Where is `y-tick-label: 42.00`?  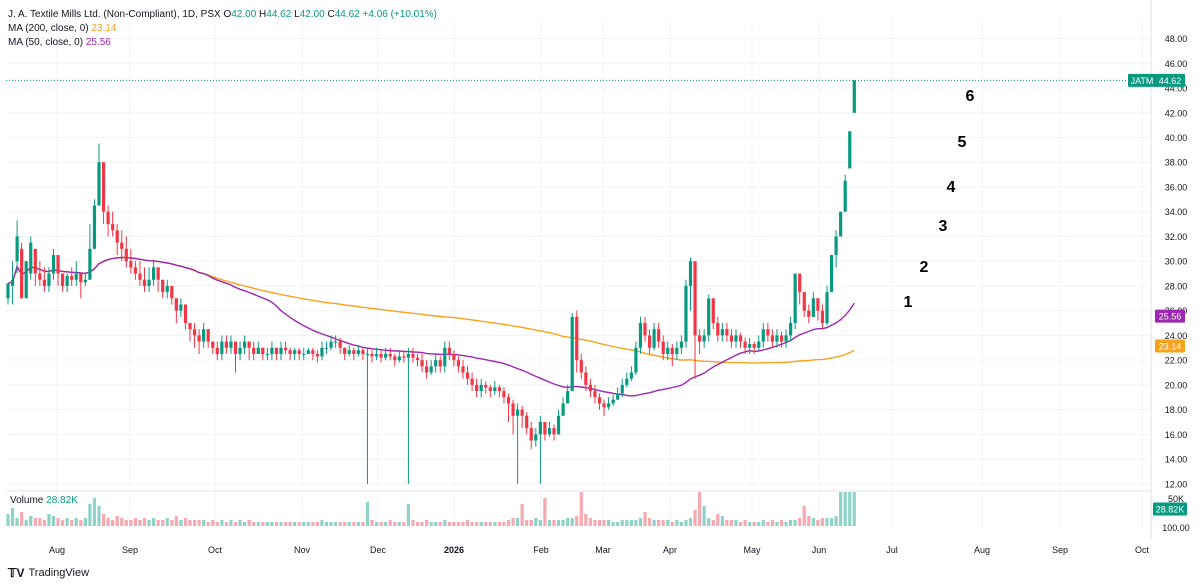 y-tick-label: 42.00 is located at coordinates (1176, 113).